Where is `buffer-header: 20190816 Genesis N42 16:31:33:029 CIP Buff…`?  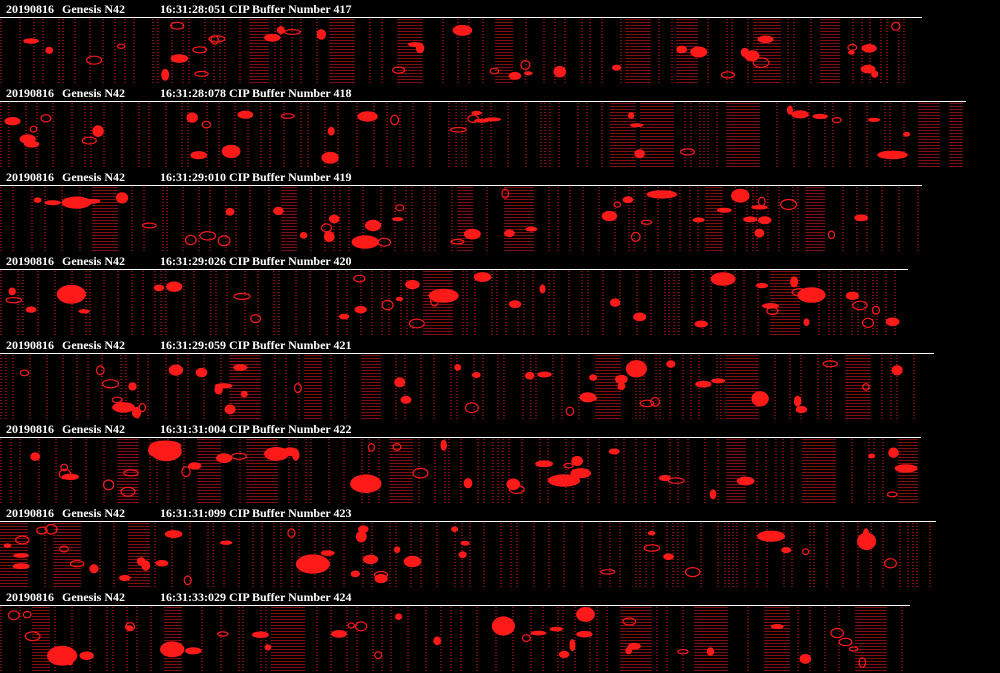
buffer-header: 20190816 Genesis N42 16:31:33:029 CIP Buff… is located at coordinates (500, 597).